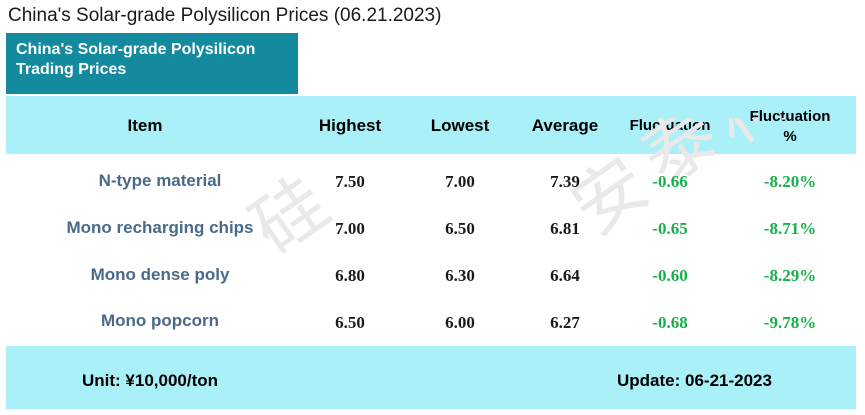 The width and height of the screenshot is (865, 415). What do you see at coordinates (565, 181) in the screenshot?
I see `row-average: 7.39` at bounding box center [565, 181].